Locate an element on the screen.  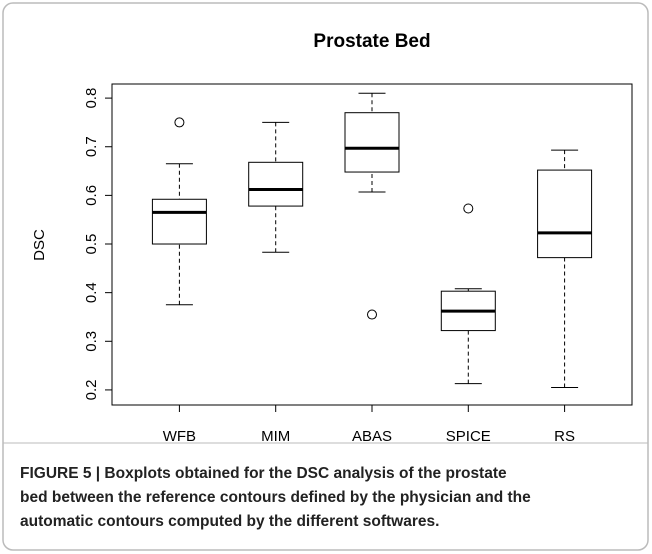
y-axis-label: DSC is located at coordinates (39, 245).